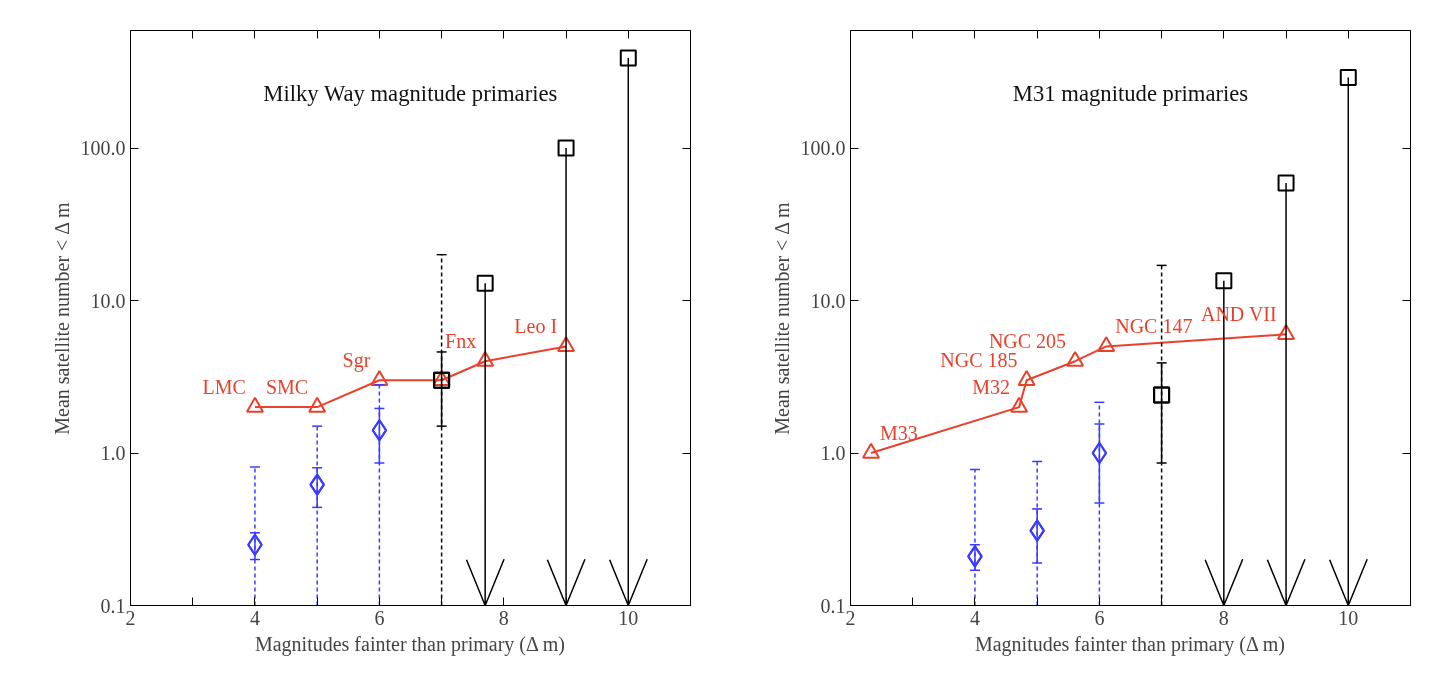  What do you see at coordinates (461, 341) in the screenshot?
I see `annotation: Fnx` at bounding box center [461, 341].